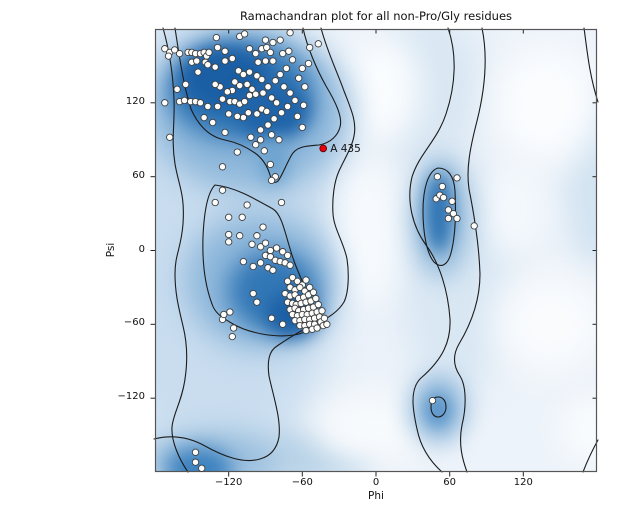 The width and height of the screenshot is (641, 526). I want to click on x-tick-label: 0, so click(376, 482).